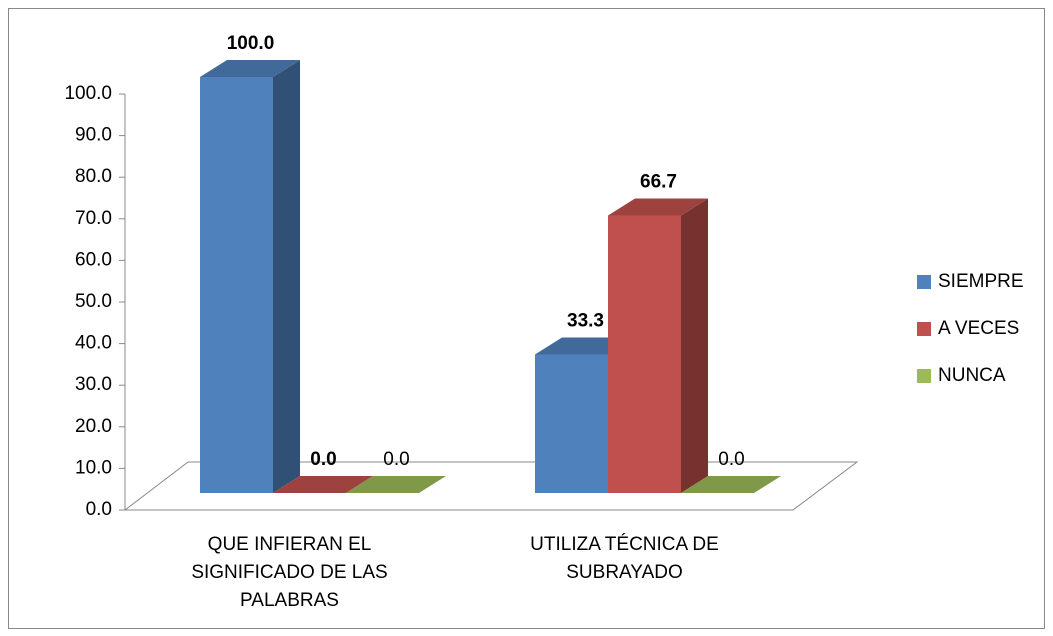 The width and height of the screenshot is (1053, 636). What do you see at coordinates (99, 509) in the screenshot?
I see `y-tick-label: 0.0` at bounding box center [99, 509].